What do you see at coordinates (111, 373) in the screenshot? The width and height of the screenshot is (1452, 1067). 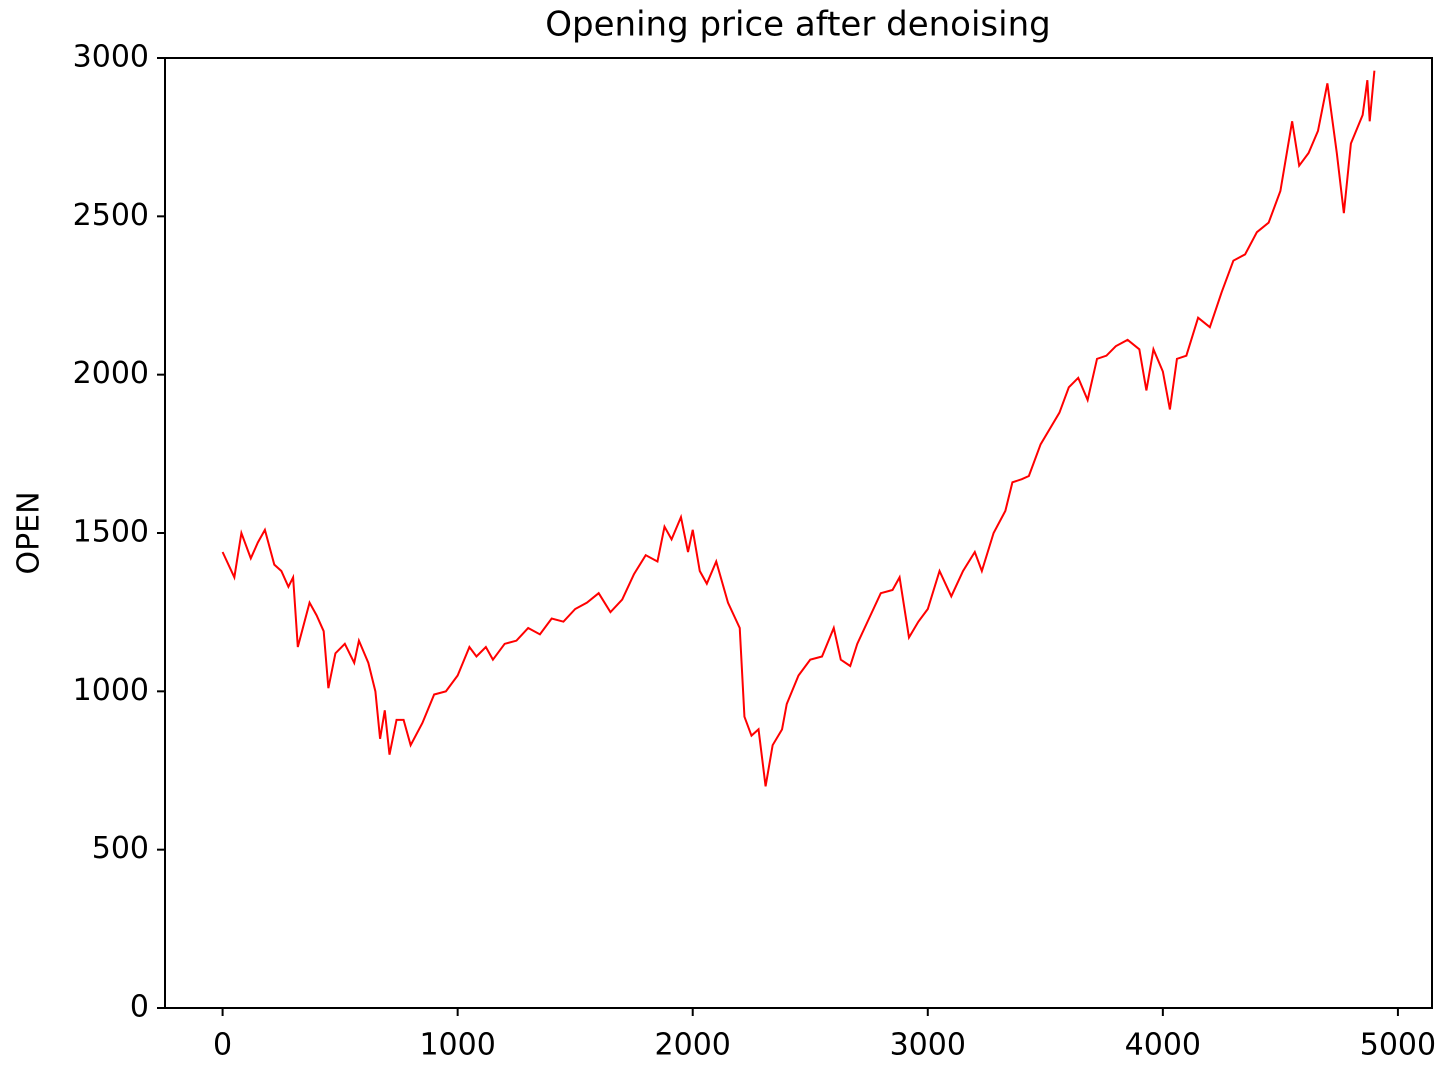 I see `y-tick-label: 2000` at bounding box center [111, 373].